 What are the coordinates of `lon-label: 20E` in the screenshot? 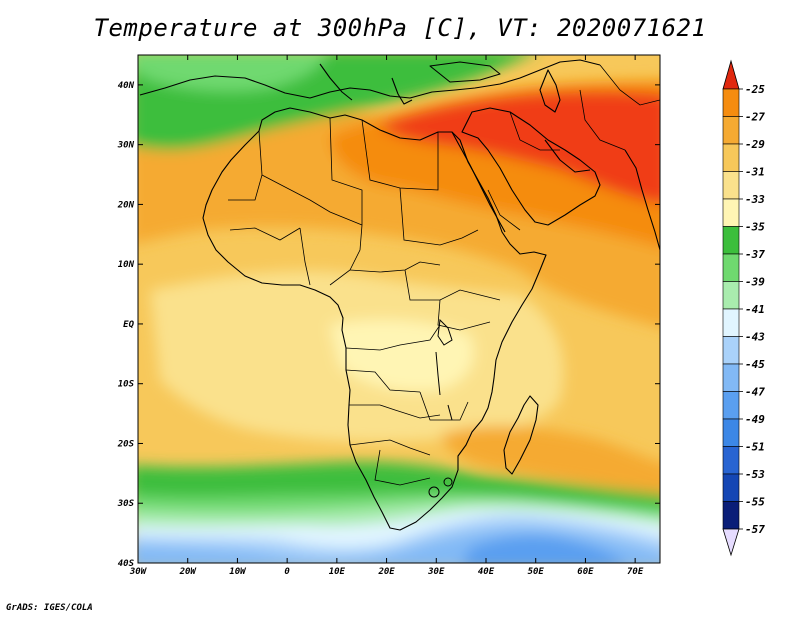 It's located at (386, 572).